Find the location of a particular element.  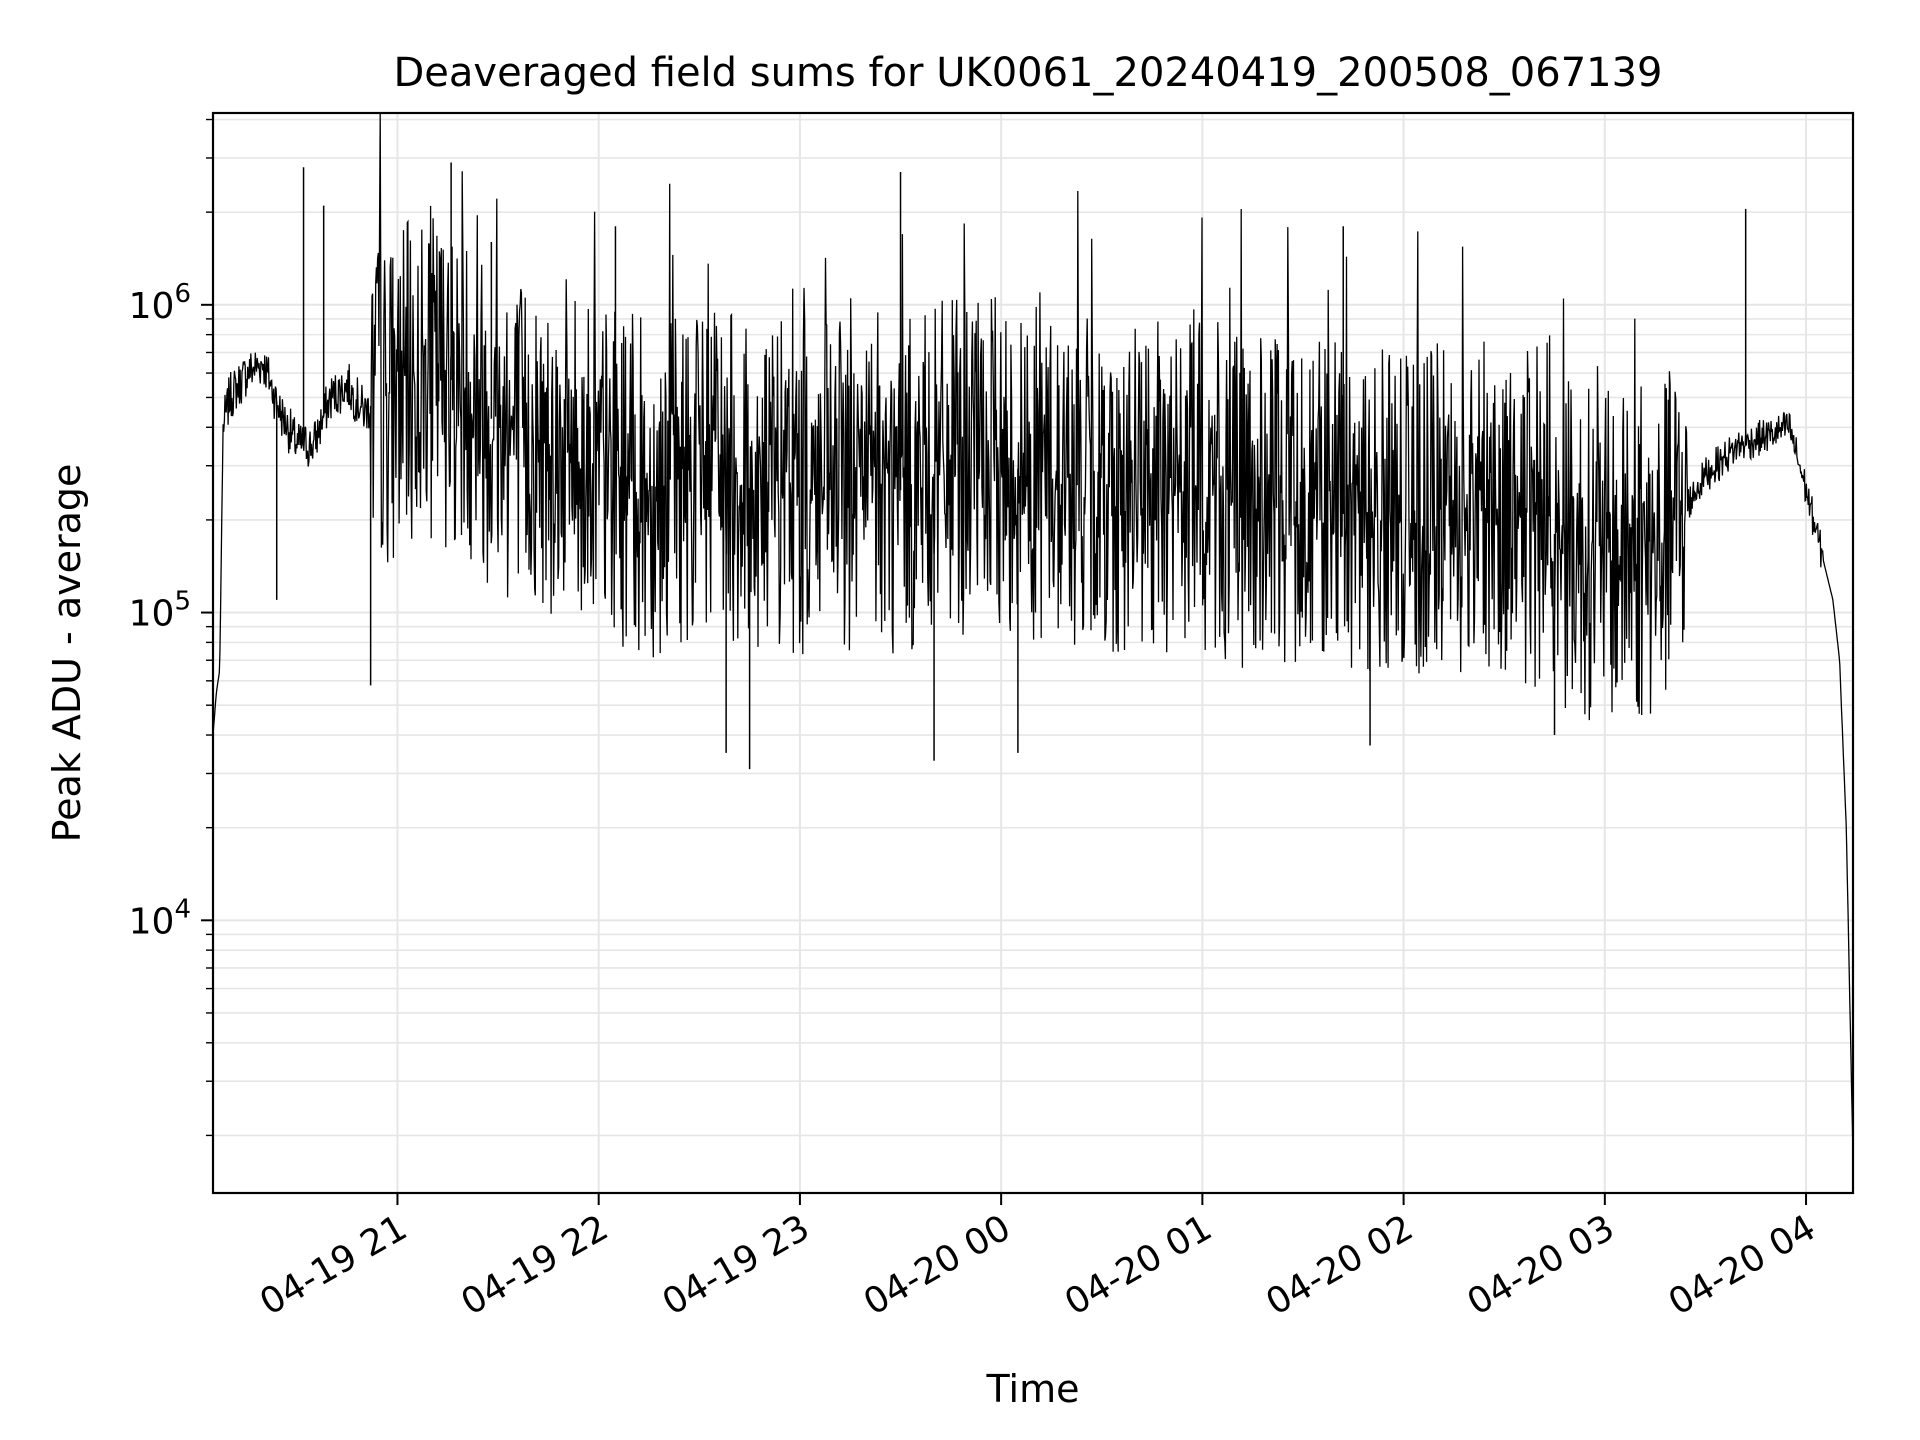

y-tick-label: 10⁴ is located at coordinates (160, 918).